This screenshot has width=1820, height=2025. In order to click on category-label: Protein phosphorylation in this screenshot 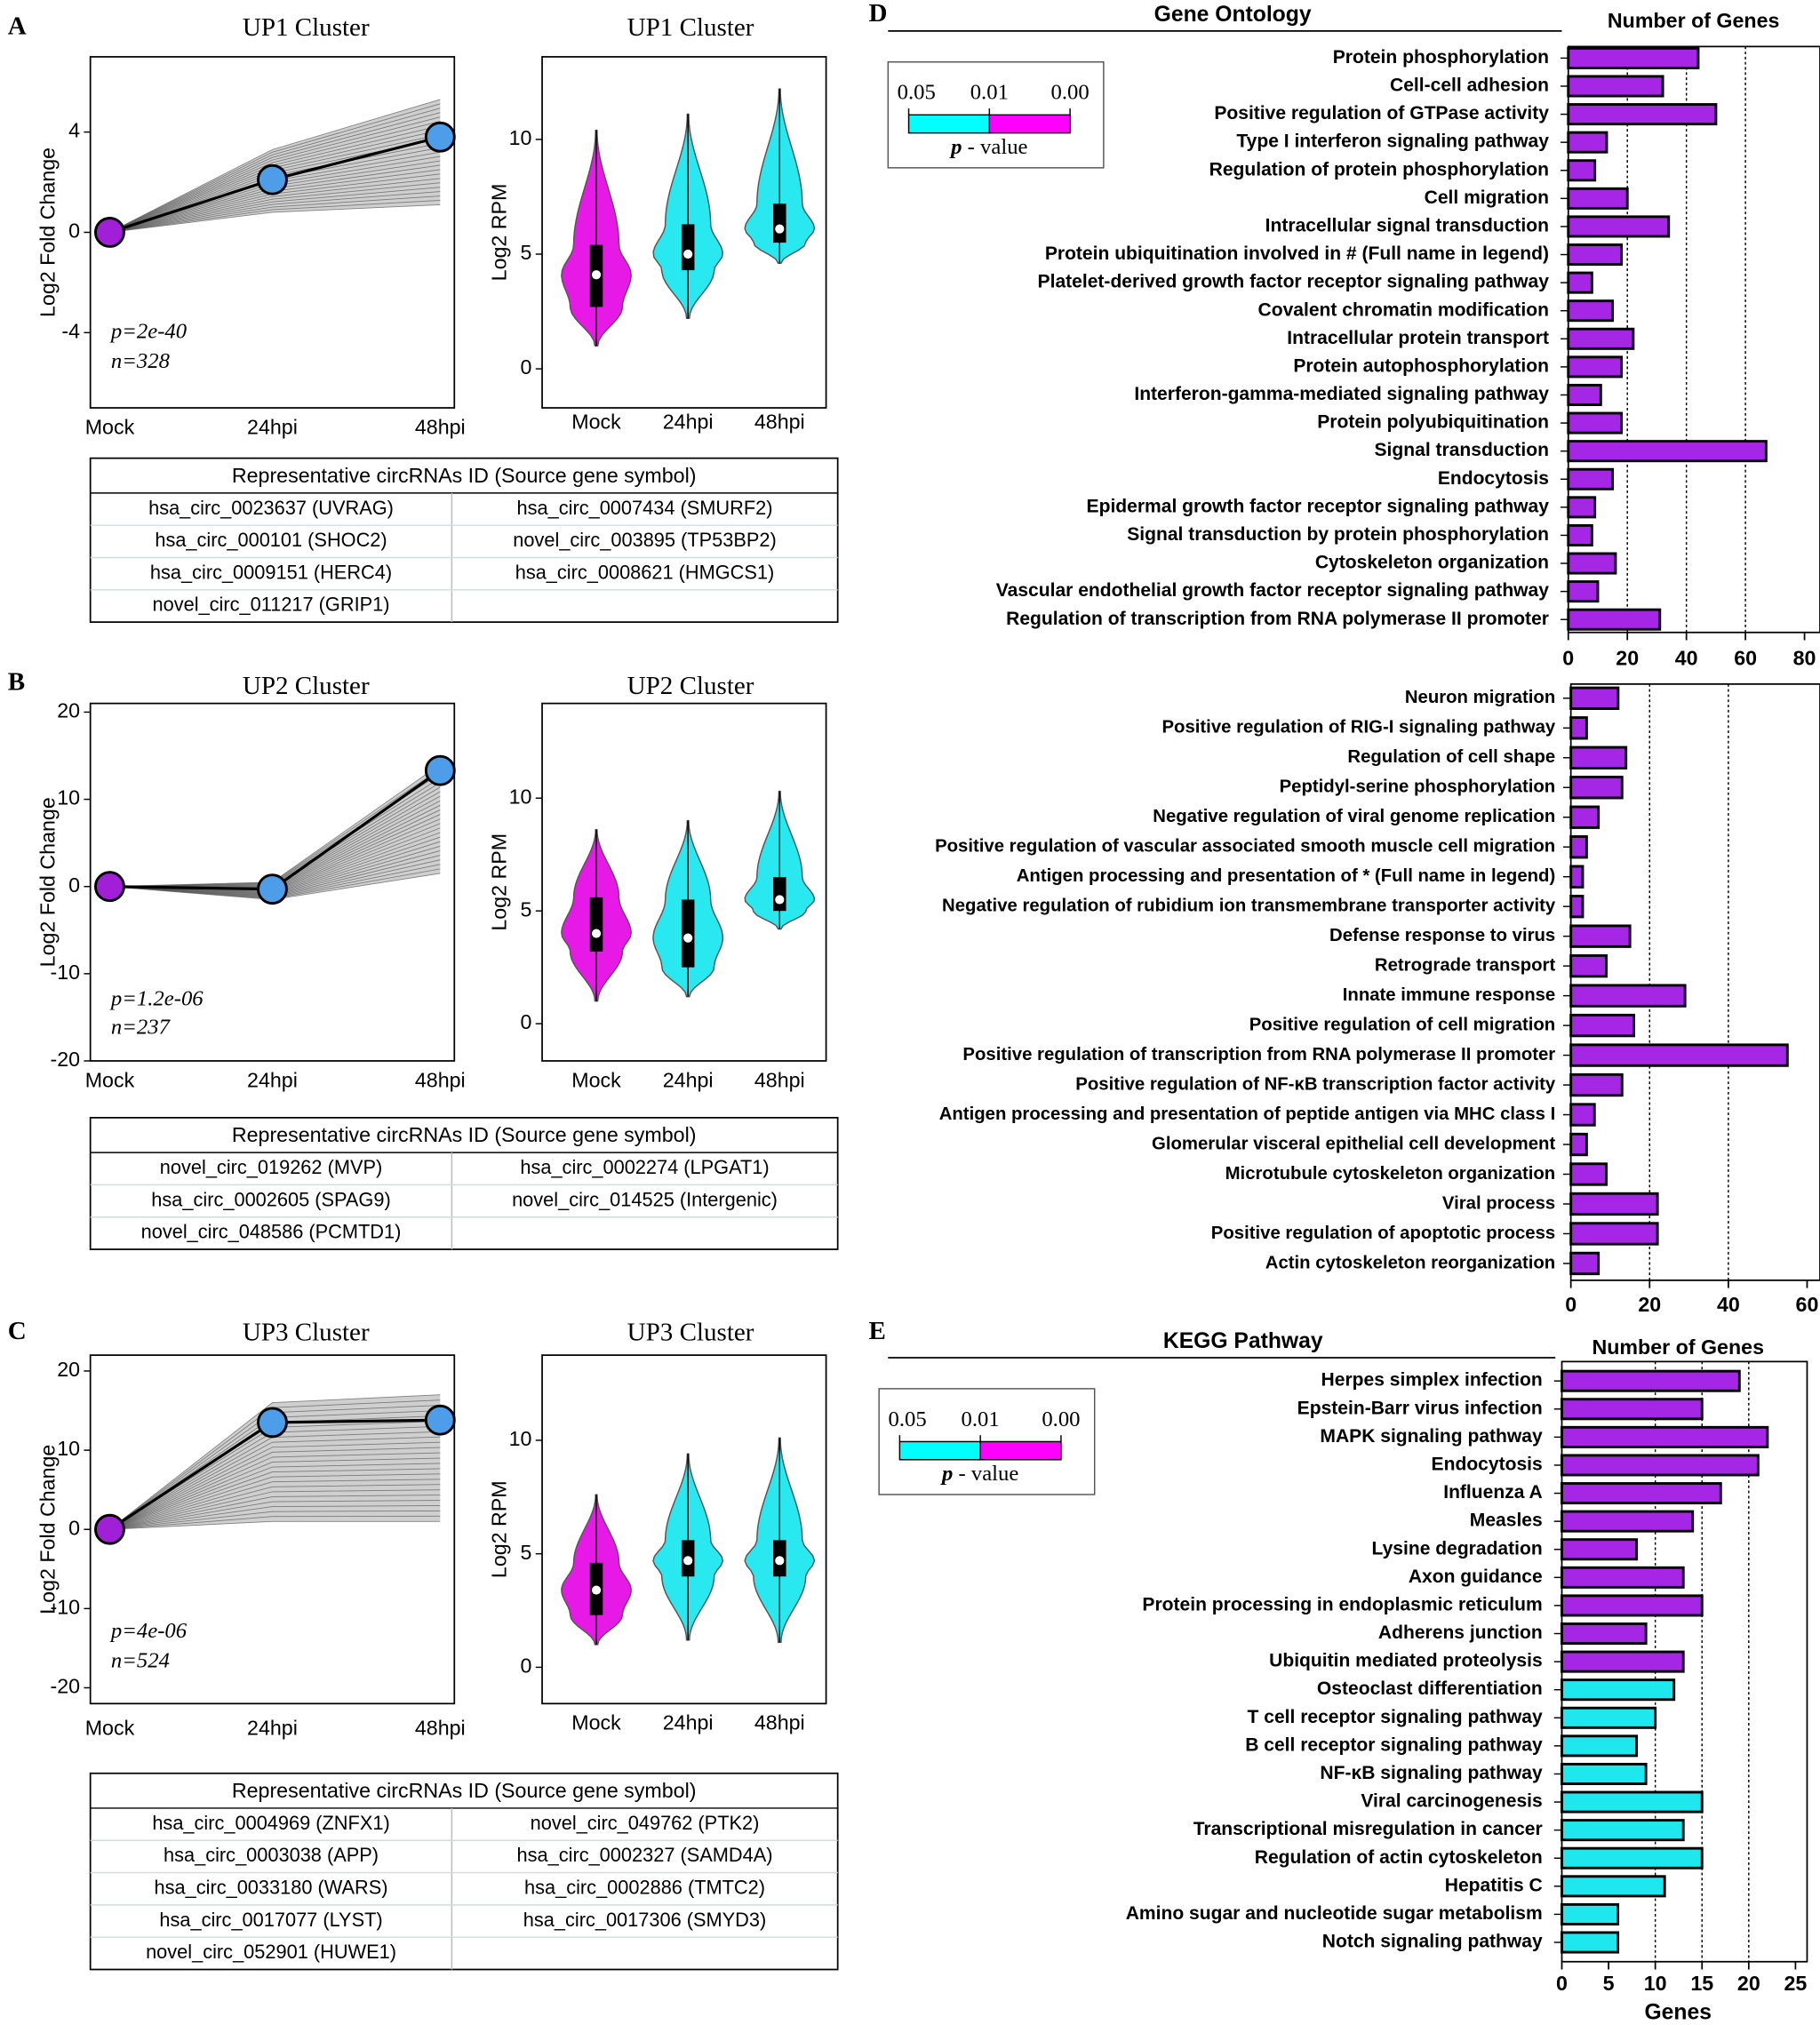, I will do `click(1441, 57)`.